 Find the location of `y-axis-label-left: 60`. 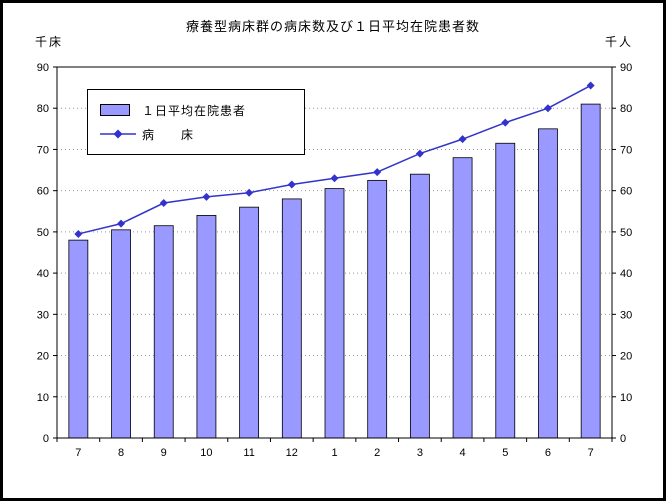

y-axis-label-left: 60 is located at coordinates (43, 192).